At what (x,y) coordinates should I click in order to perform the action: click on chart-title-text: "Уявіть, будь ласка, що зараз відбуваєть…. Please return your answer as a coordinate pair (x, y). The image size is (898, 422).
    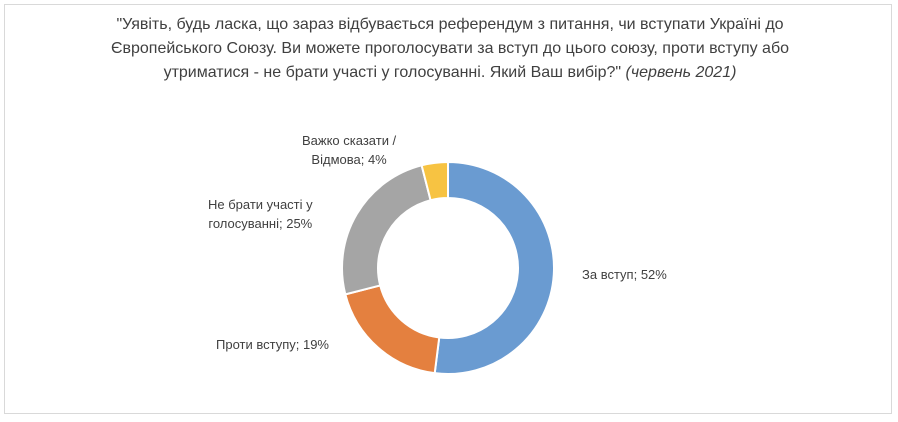
    Looking at the image, I should click on (450, 48).